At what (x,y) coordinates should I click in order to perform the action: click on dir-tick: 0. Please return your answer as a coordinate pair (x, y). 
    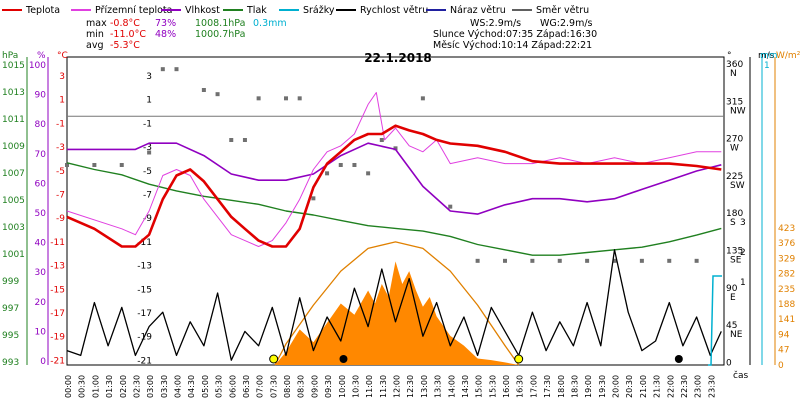
    Looking at the image, I should click on (729, 363).